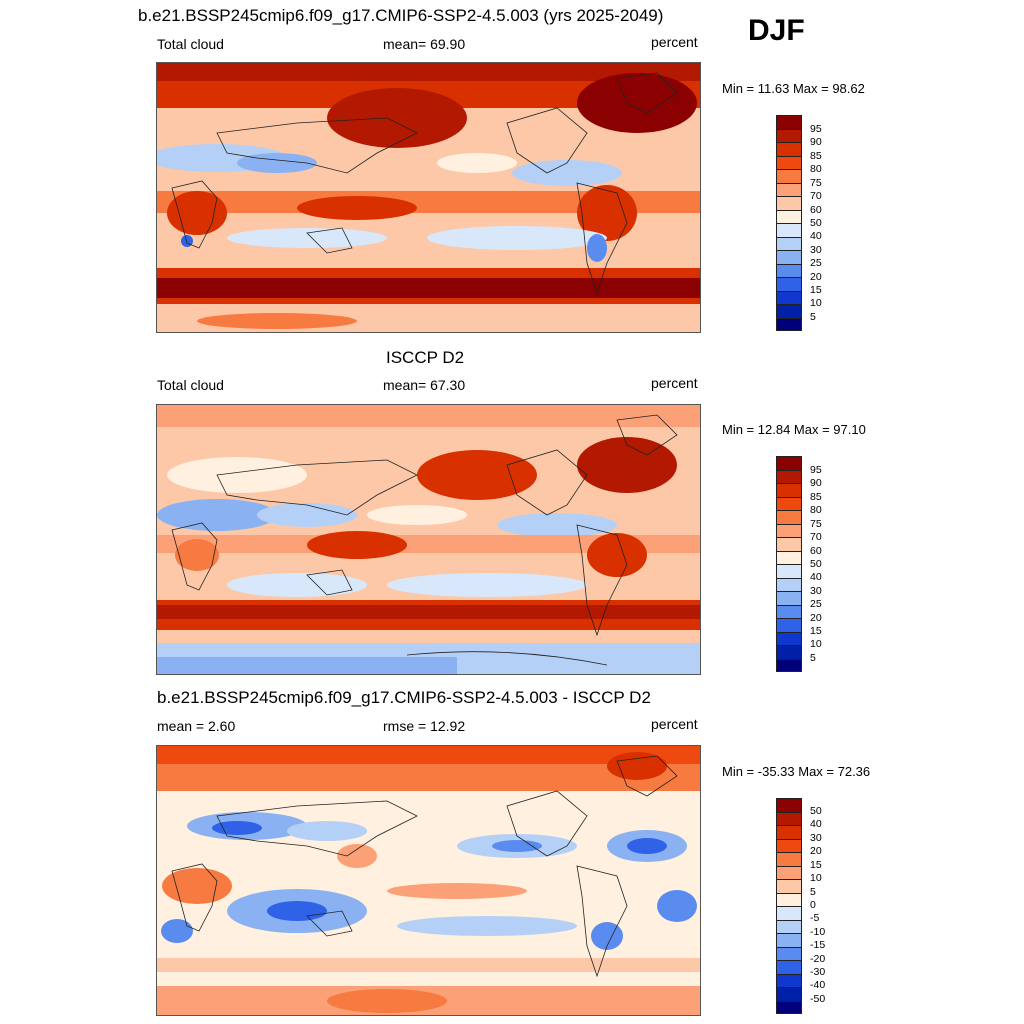 Image resolution: width=1024 pixels, height=1024 pixels. What do you see at coordinates (816, 156) in the screenshot?
I see `panel1-tick: 85` at bounding box center [816, 156].